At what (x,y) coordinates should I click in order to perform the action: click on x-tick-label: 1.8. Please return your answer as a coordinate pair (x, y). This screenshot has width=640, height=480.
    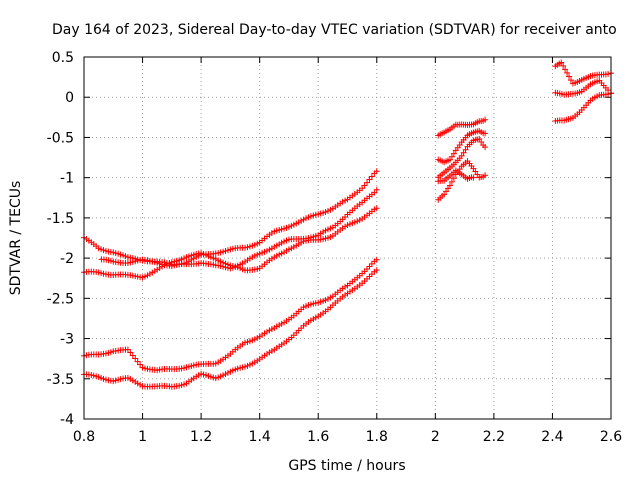
    Looking at the image, I should click on (377, 437).